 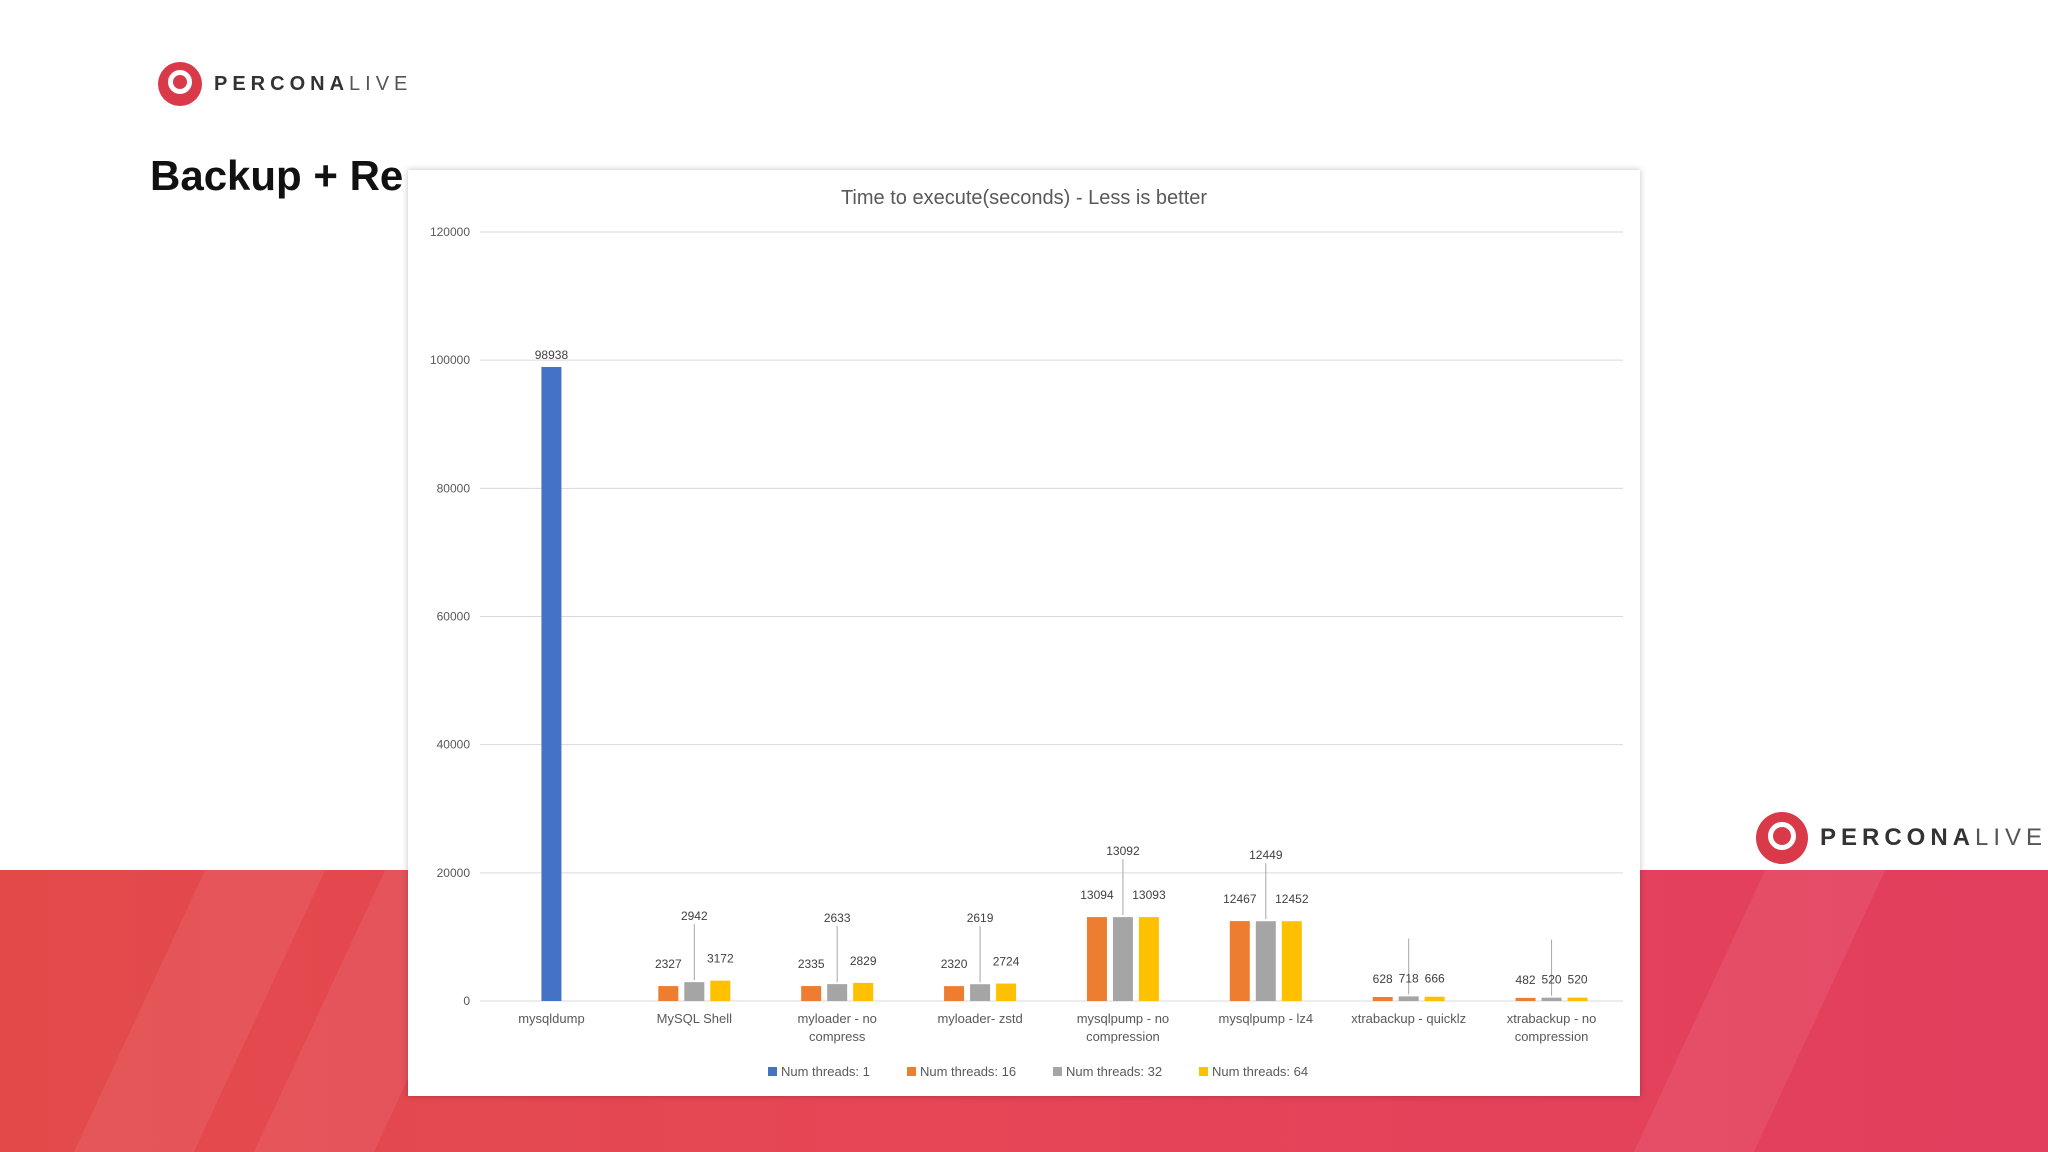 What do you see at coordinates (694, 916) in the screenshot?
I see `data-label: 2942` at bounding box center [694, 916].